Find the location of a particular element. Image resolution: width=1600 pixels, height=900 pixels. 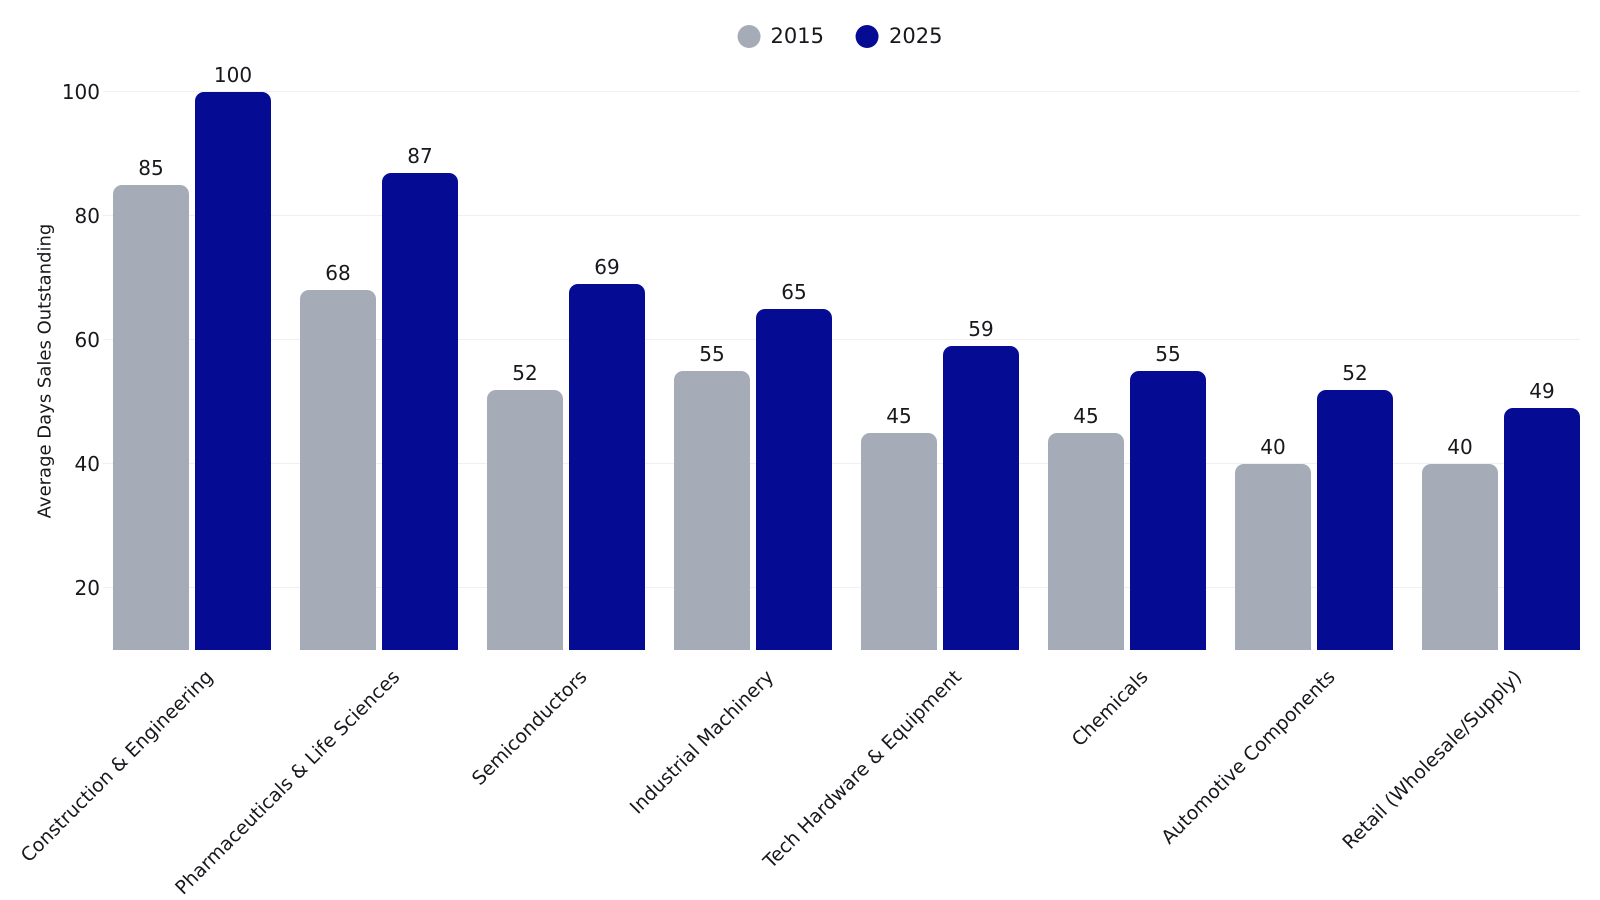

bar-group: 85 100 is located at coordinates (192, 356).